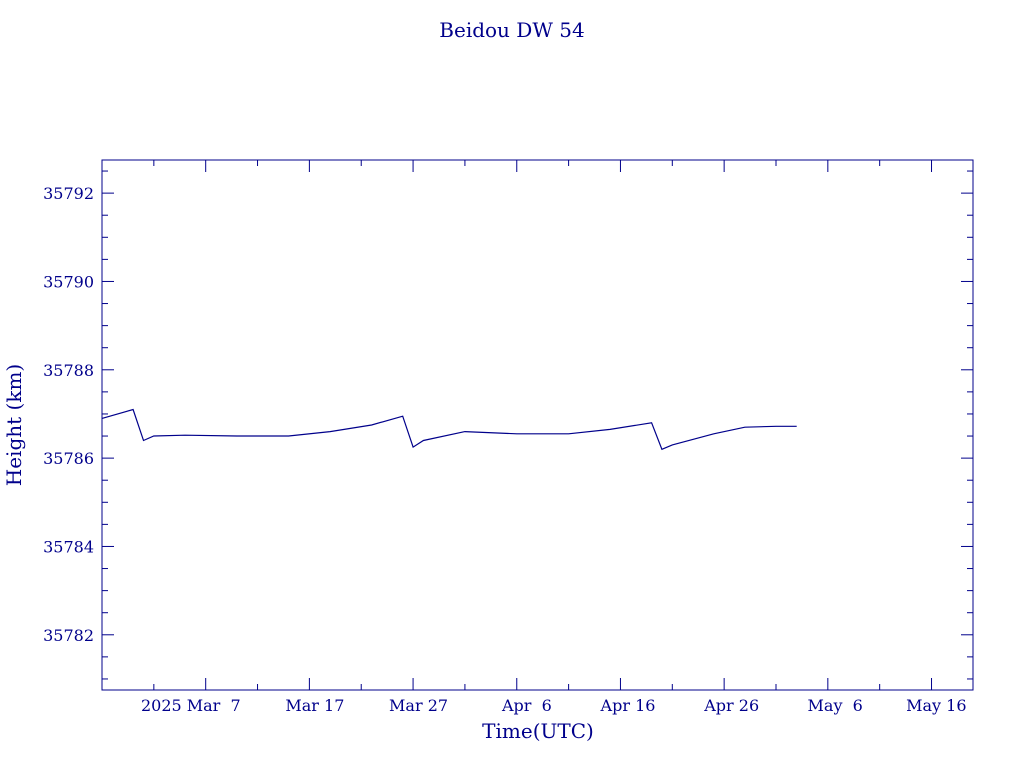 This screenshot has height=768, width=1024. What do you see at coordinates (511, 30) in the screenshot?
I see `chart-title: Beidou DW 54` at bounding box center [511, 30].